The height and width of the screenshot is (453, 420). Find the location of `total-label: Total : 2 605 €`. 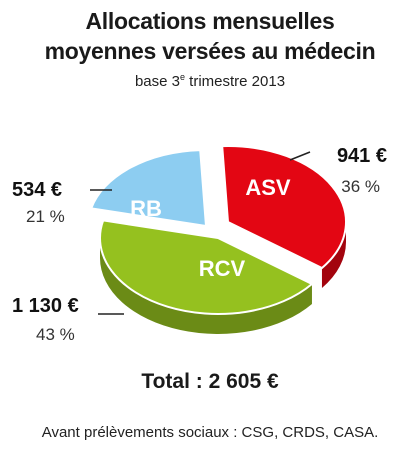

total-label: Total : 2 605 € is located at coordinates (210, 381).